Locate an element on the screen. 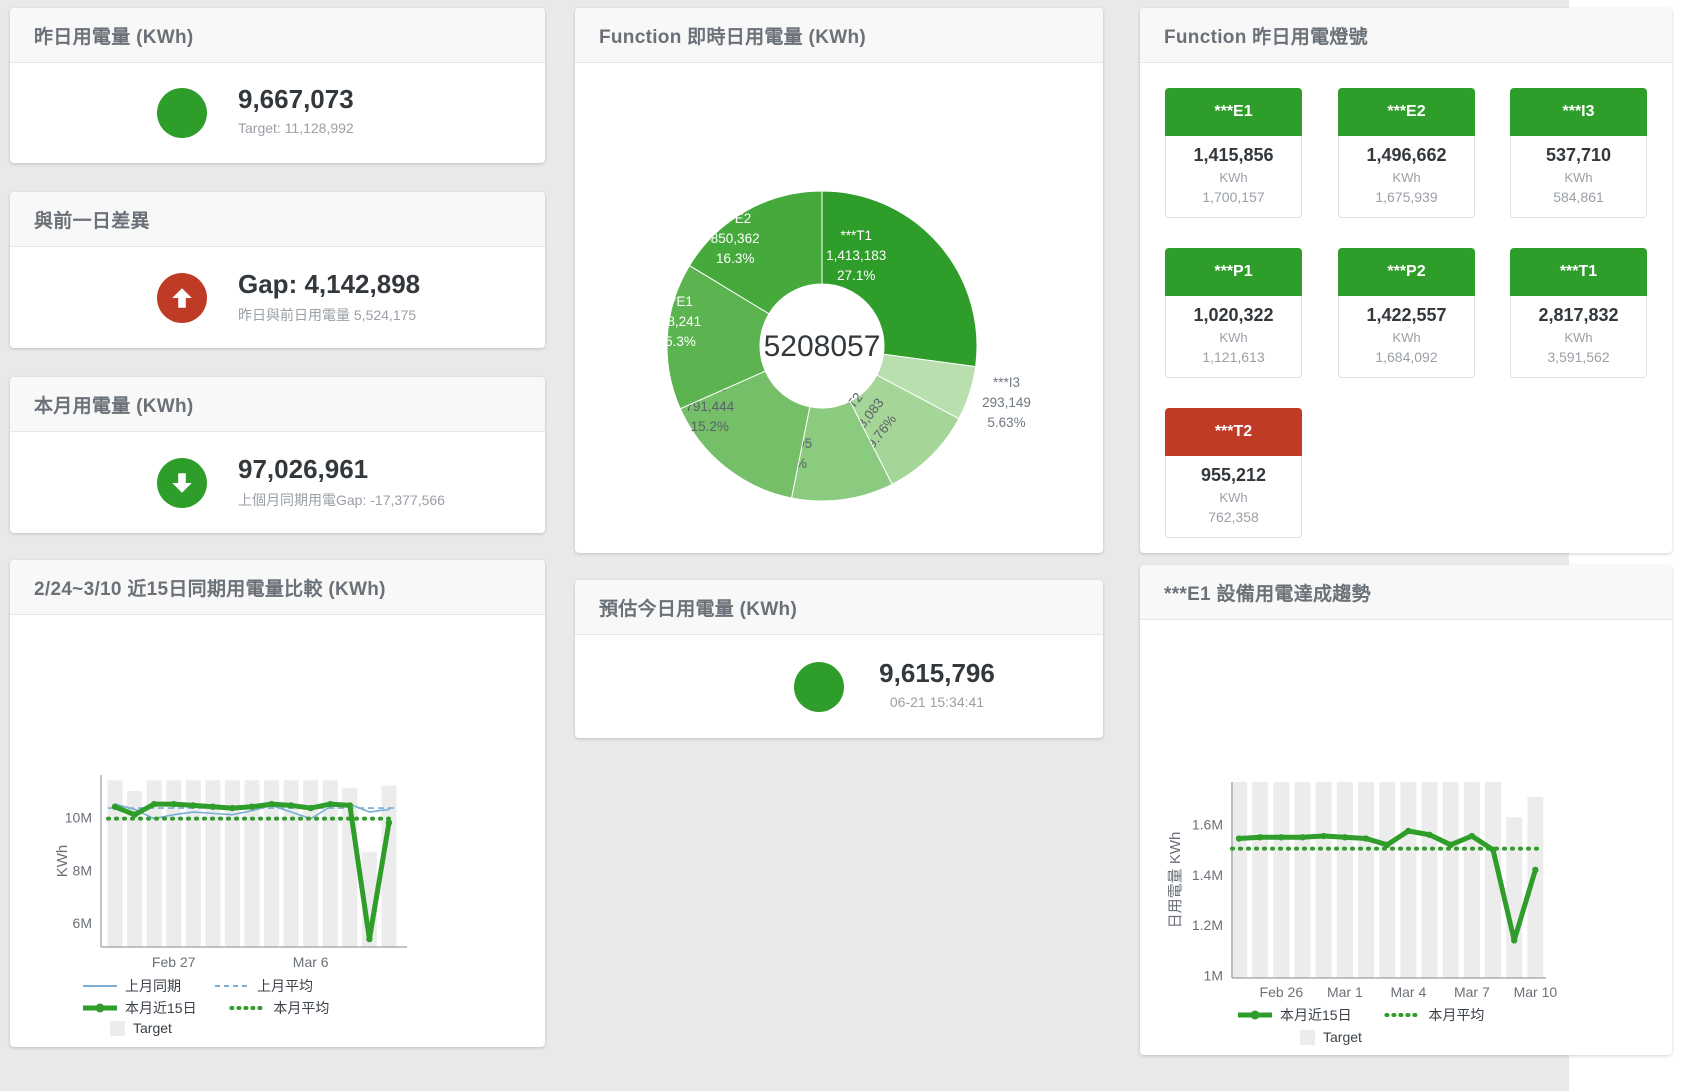  svg-text: Mar 1 is located at coordinates (1345, 992).